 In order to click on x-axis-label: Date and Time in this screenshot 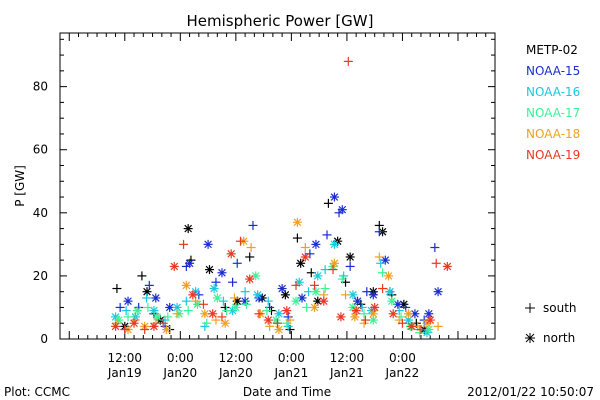, I will do `click(287, 392)`.